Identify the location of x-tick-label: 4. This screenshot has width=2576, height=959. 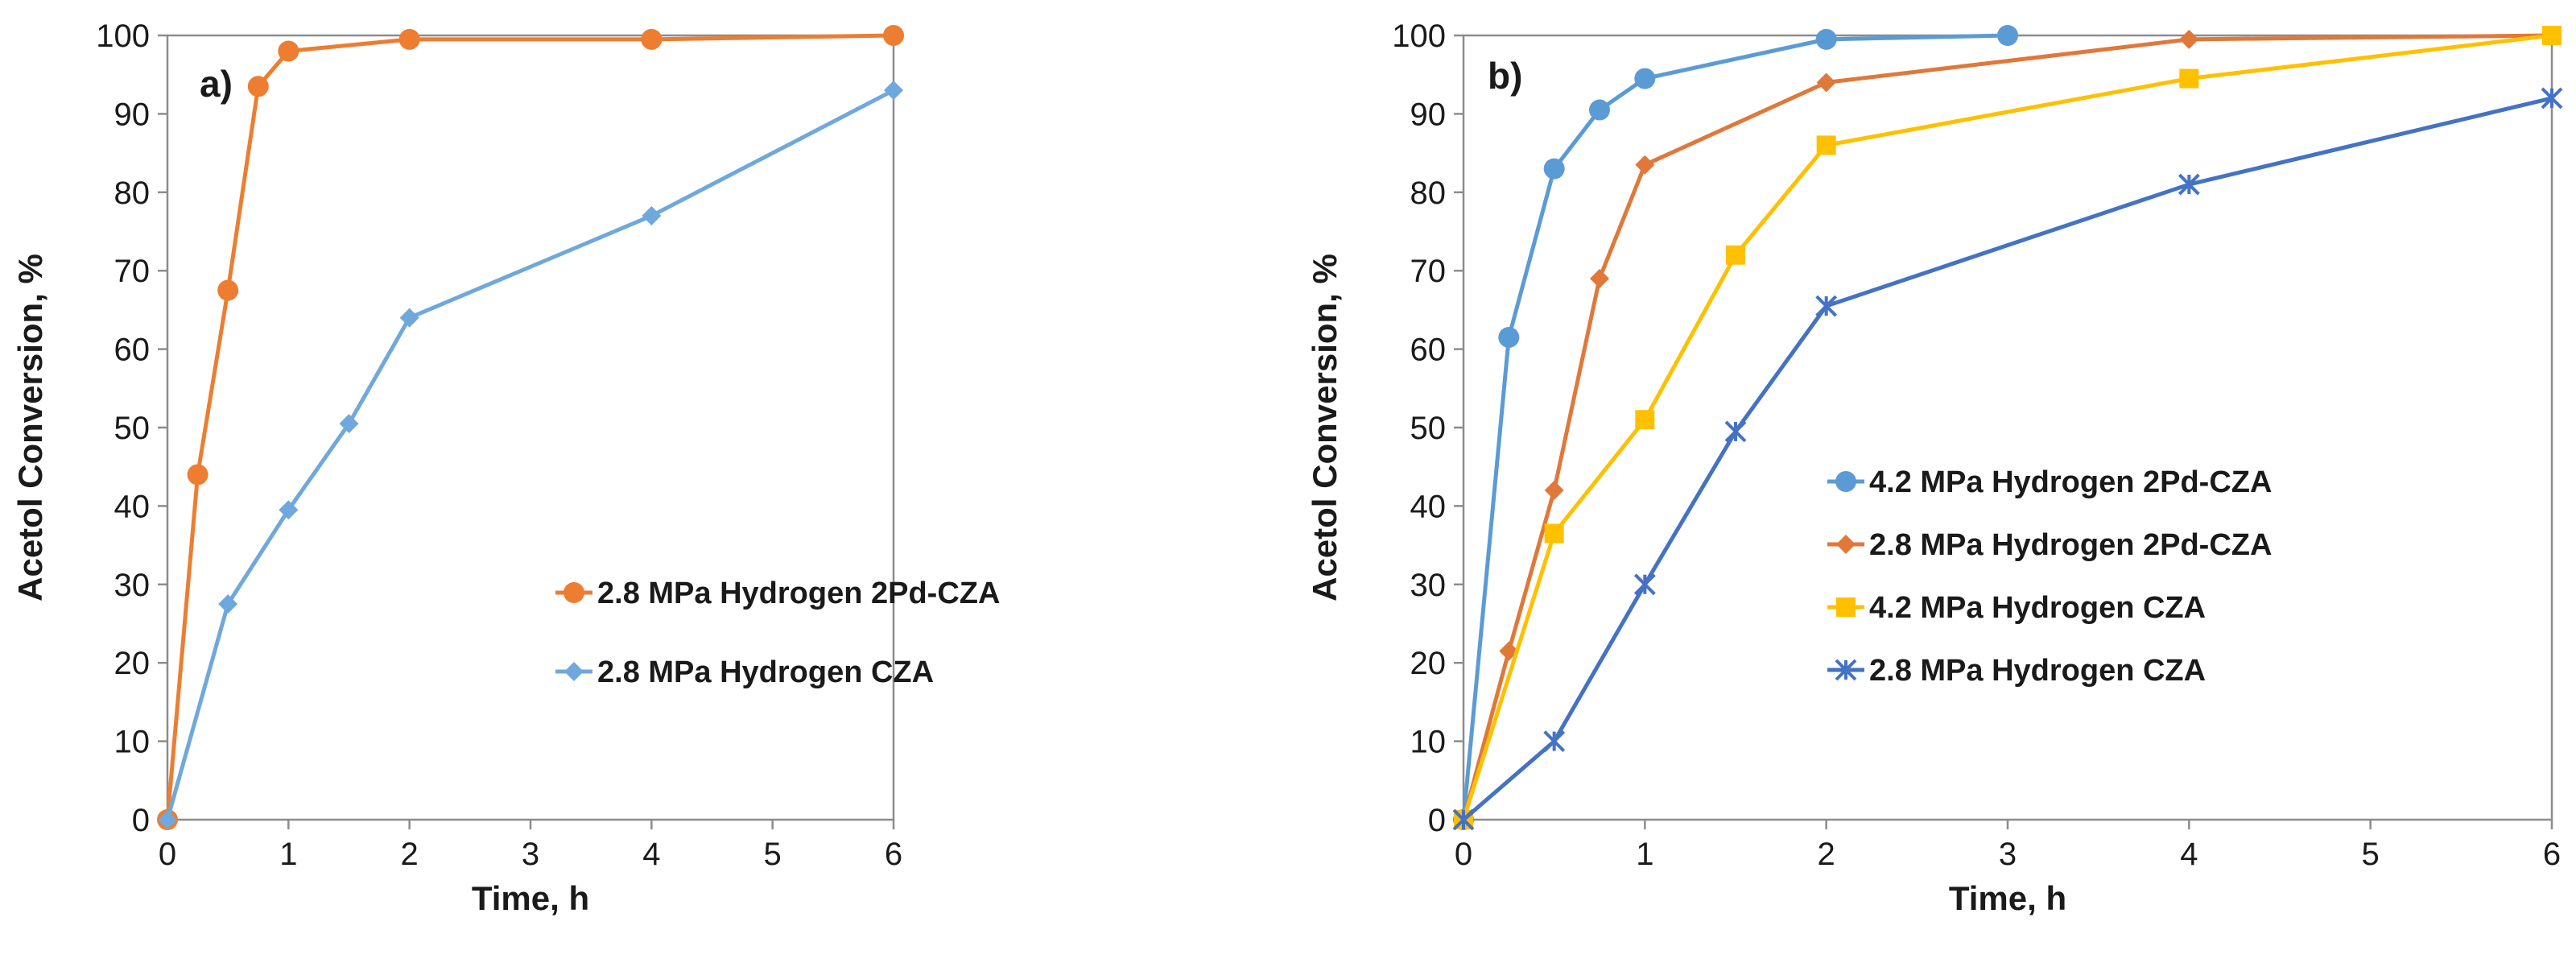
(651, 854).